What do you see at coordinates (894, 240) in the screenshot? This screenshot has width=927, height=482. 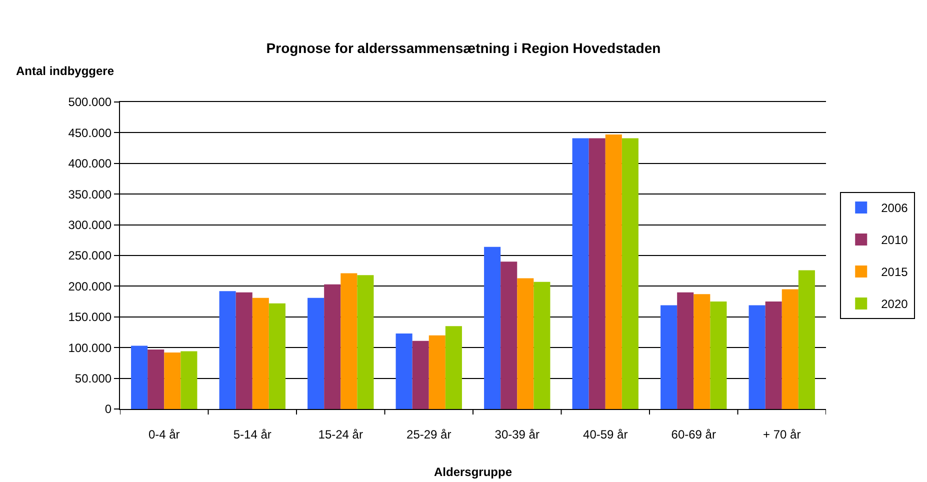 I see `legend-label: 2010` at bounding box center [894, 240].